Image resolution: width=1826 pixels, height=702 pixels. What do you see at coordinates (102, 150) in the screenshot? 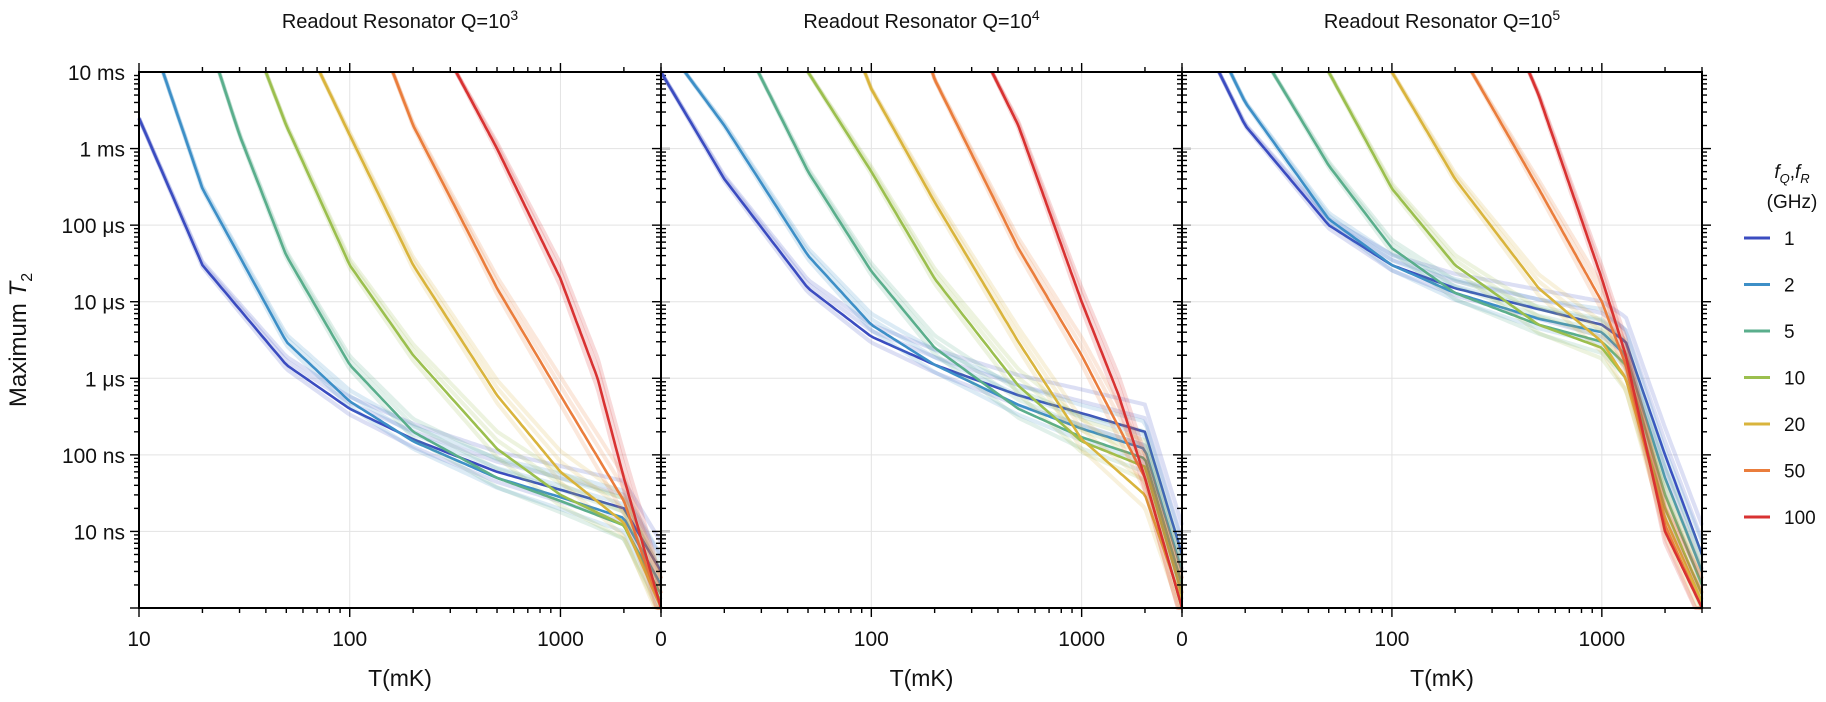
I see `y-tick-label: 1 ms` at bounding box center [102, 150].